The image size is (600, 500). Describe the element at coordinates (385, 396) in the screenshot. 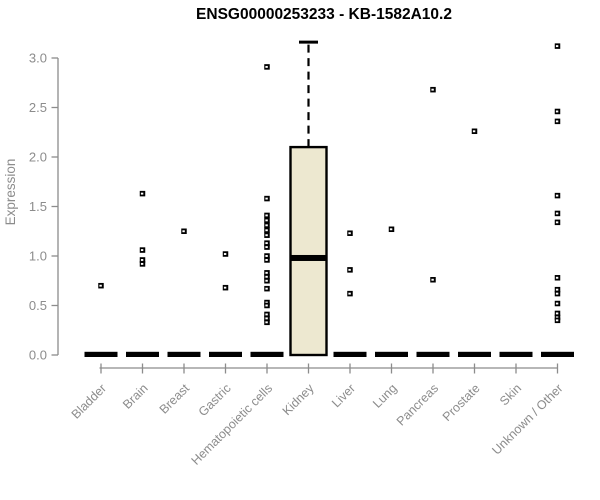

I see `x-axis-label-lung: Lung` at that location.